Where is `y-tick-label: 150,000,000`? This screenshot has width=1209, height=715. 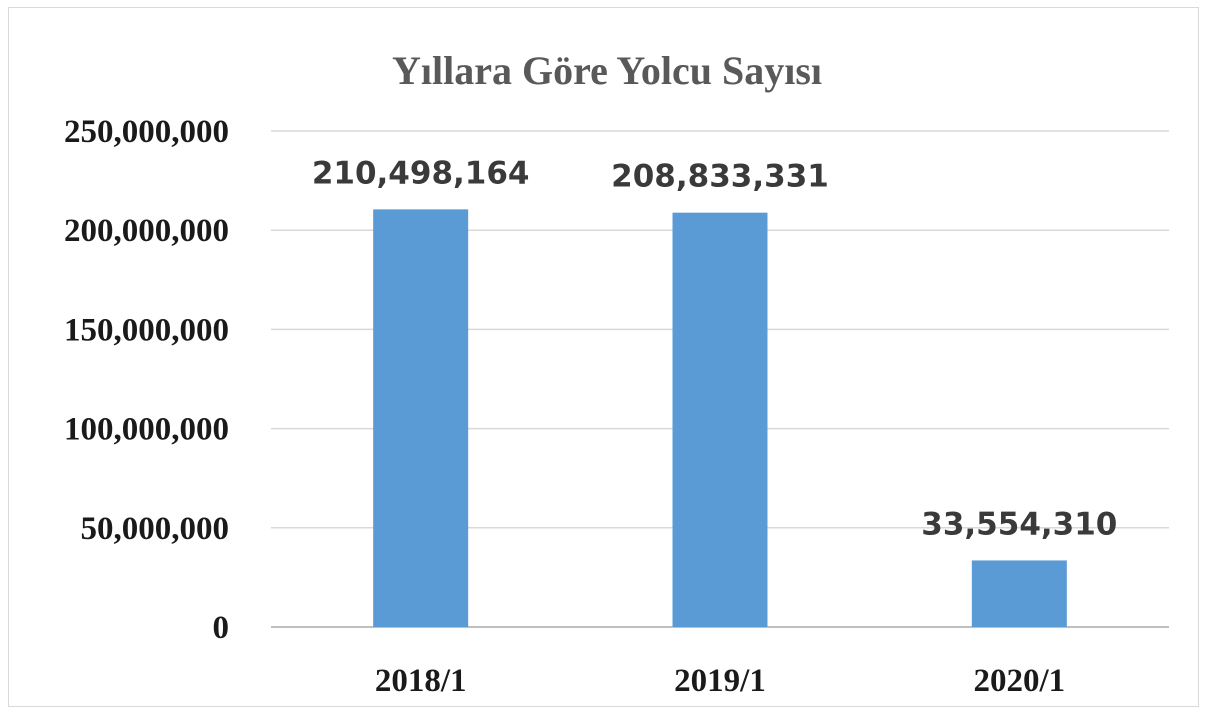
y-tick-label: 150,000,000 is located at coordinates (146, 330).